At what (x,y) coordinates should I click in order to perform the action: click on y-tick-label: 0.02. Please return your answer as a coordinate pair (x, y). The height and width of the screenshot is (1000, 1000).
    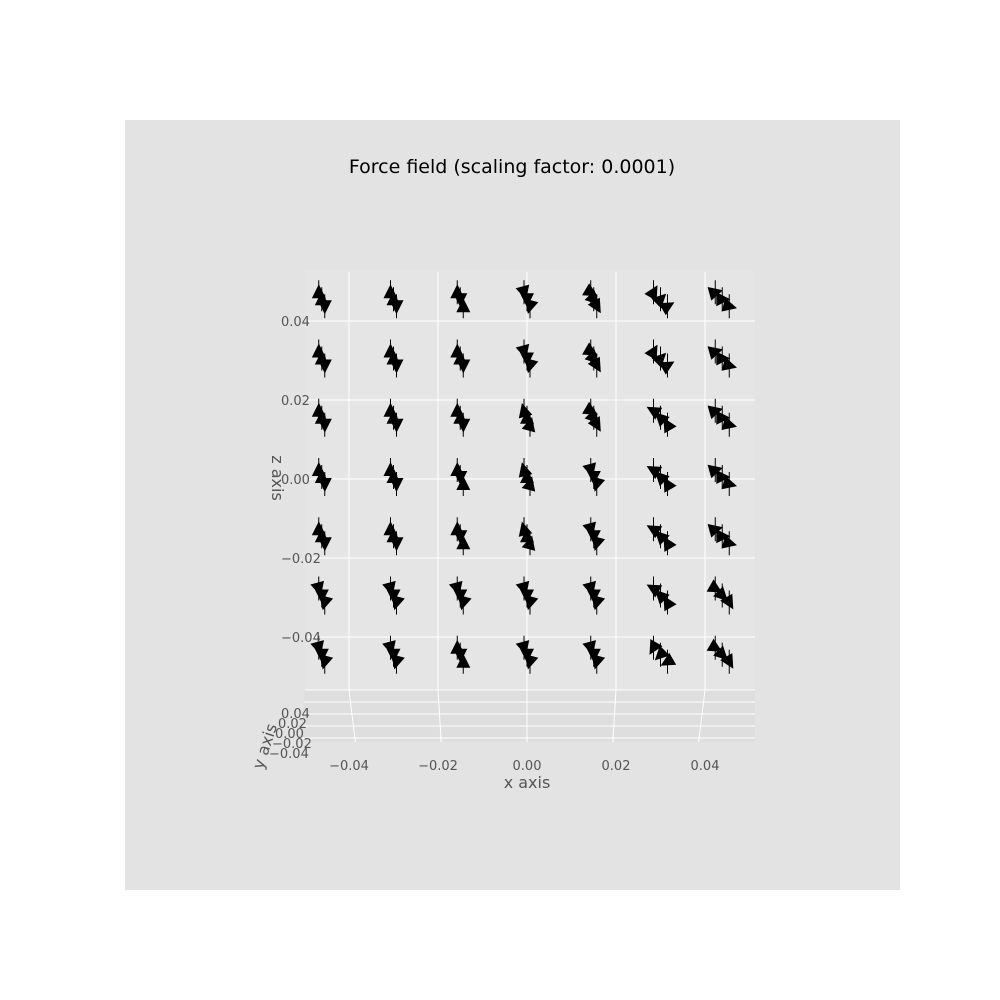
    Looking at the image, I should click on (292, 724).